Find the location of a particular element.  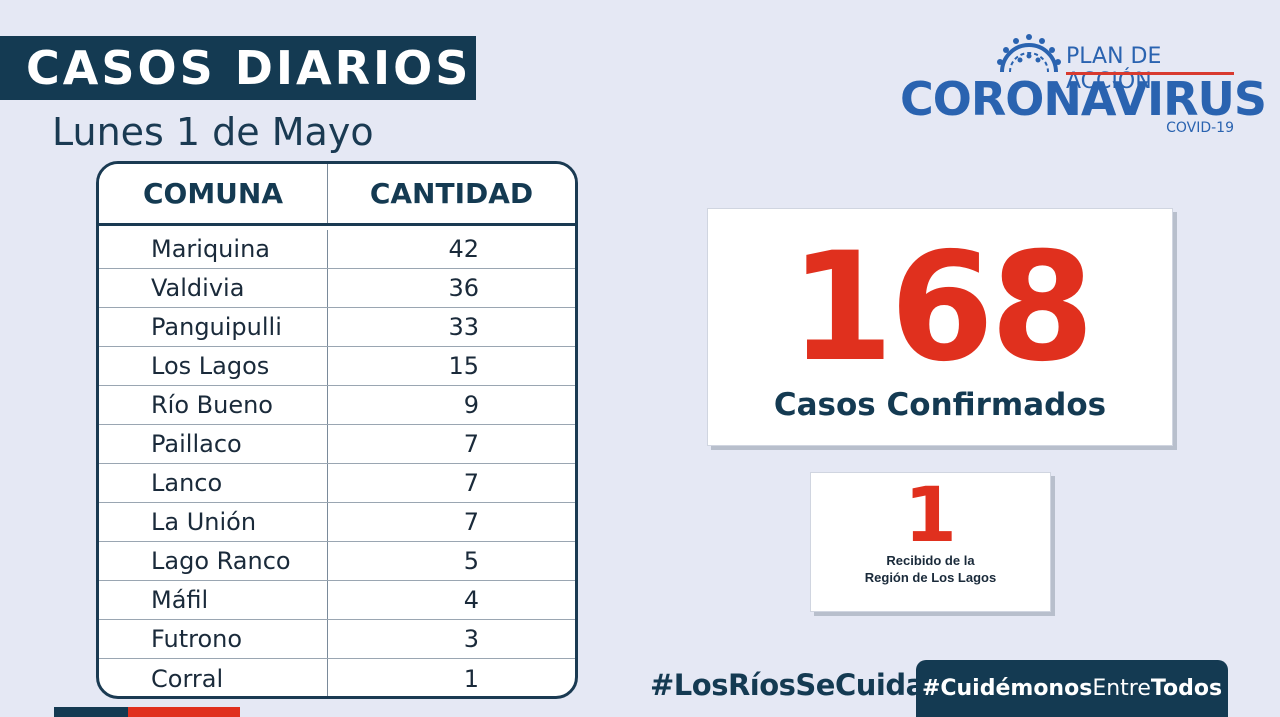

cantidad-cell: 42 is located at coordinates (463, 249).